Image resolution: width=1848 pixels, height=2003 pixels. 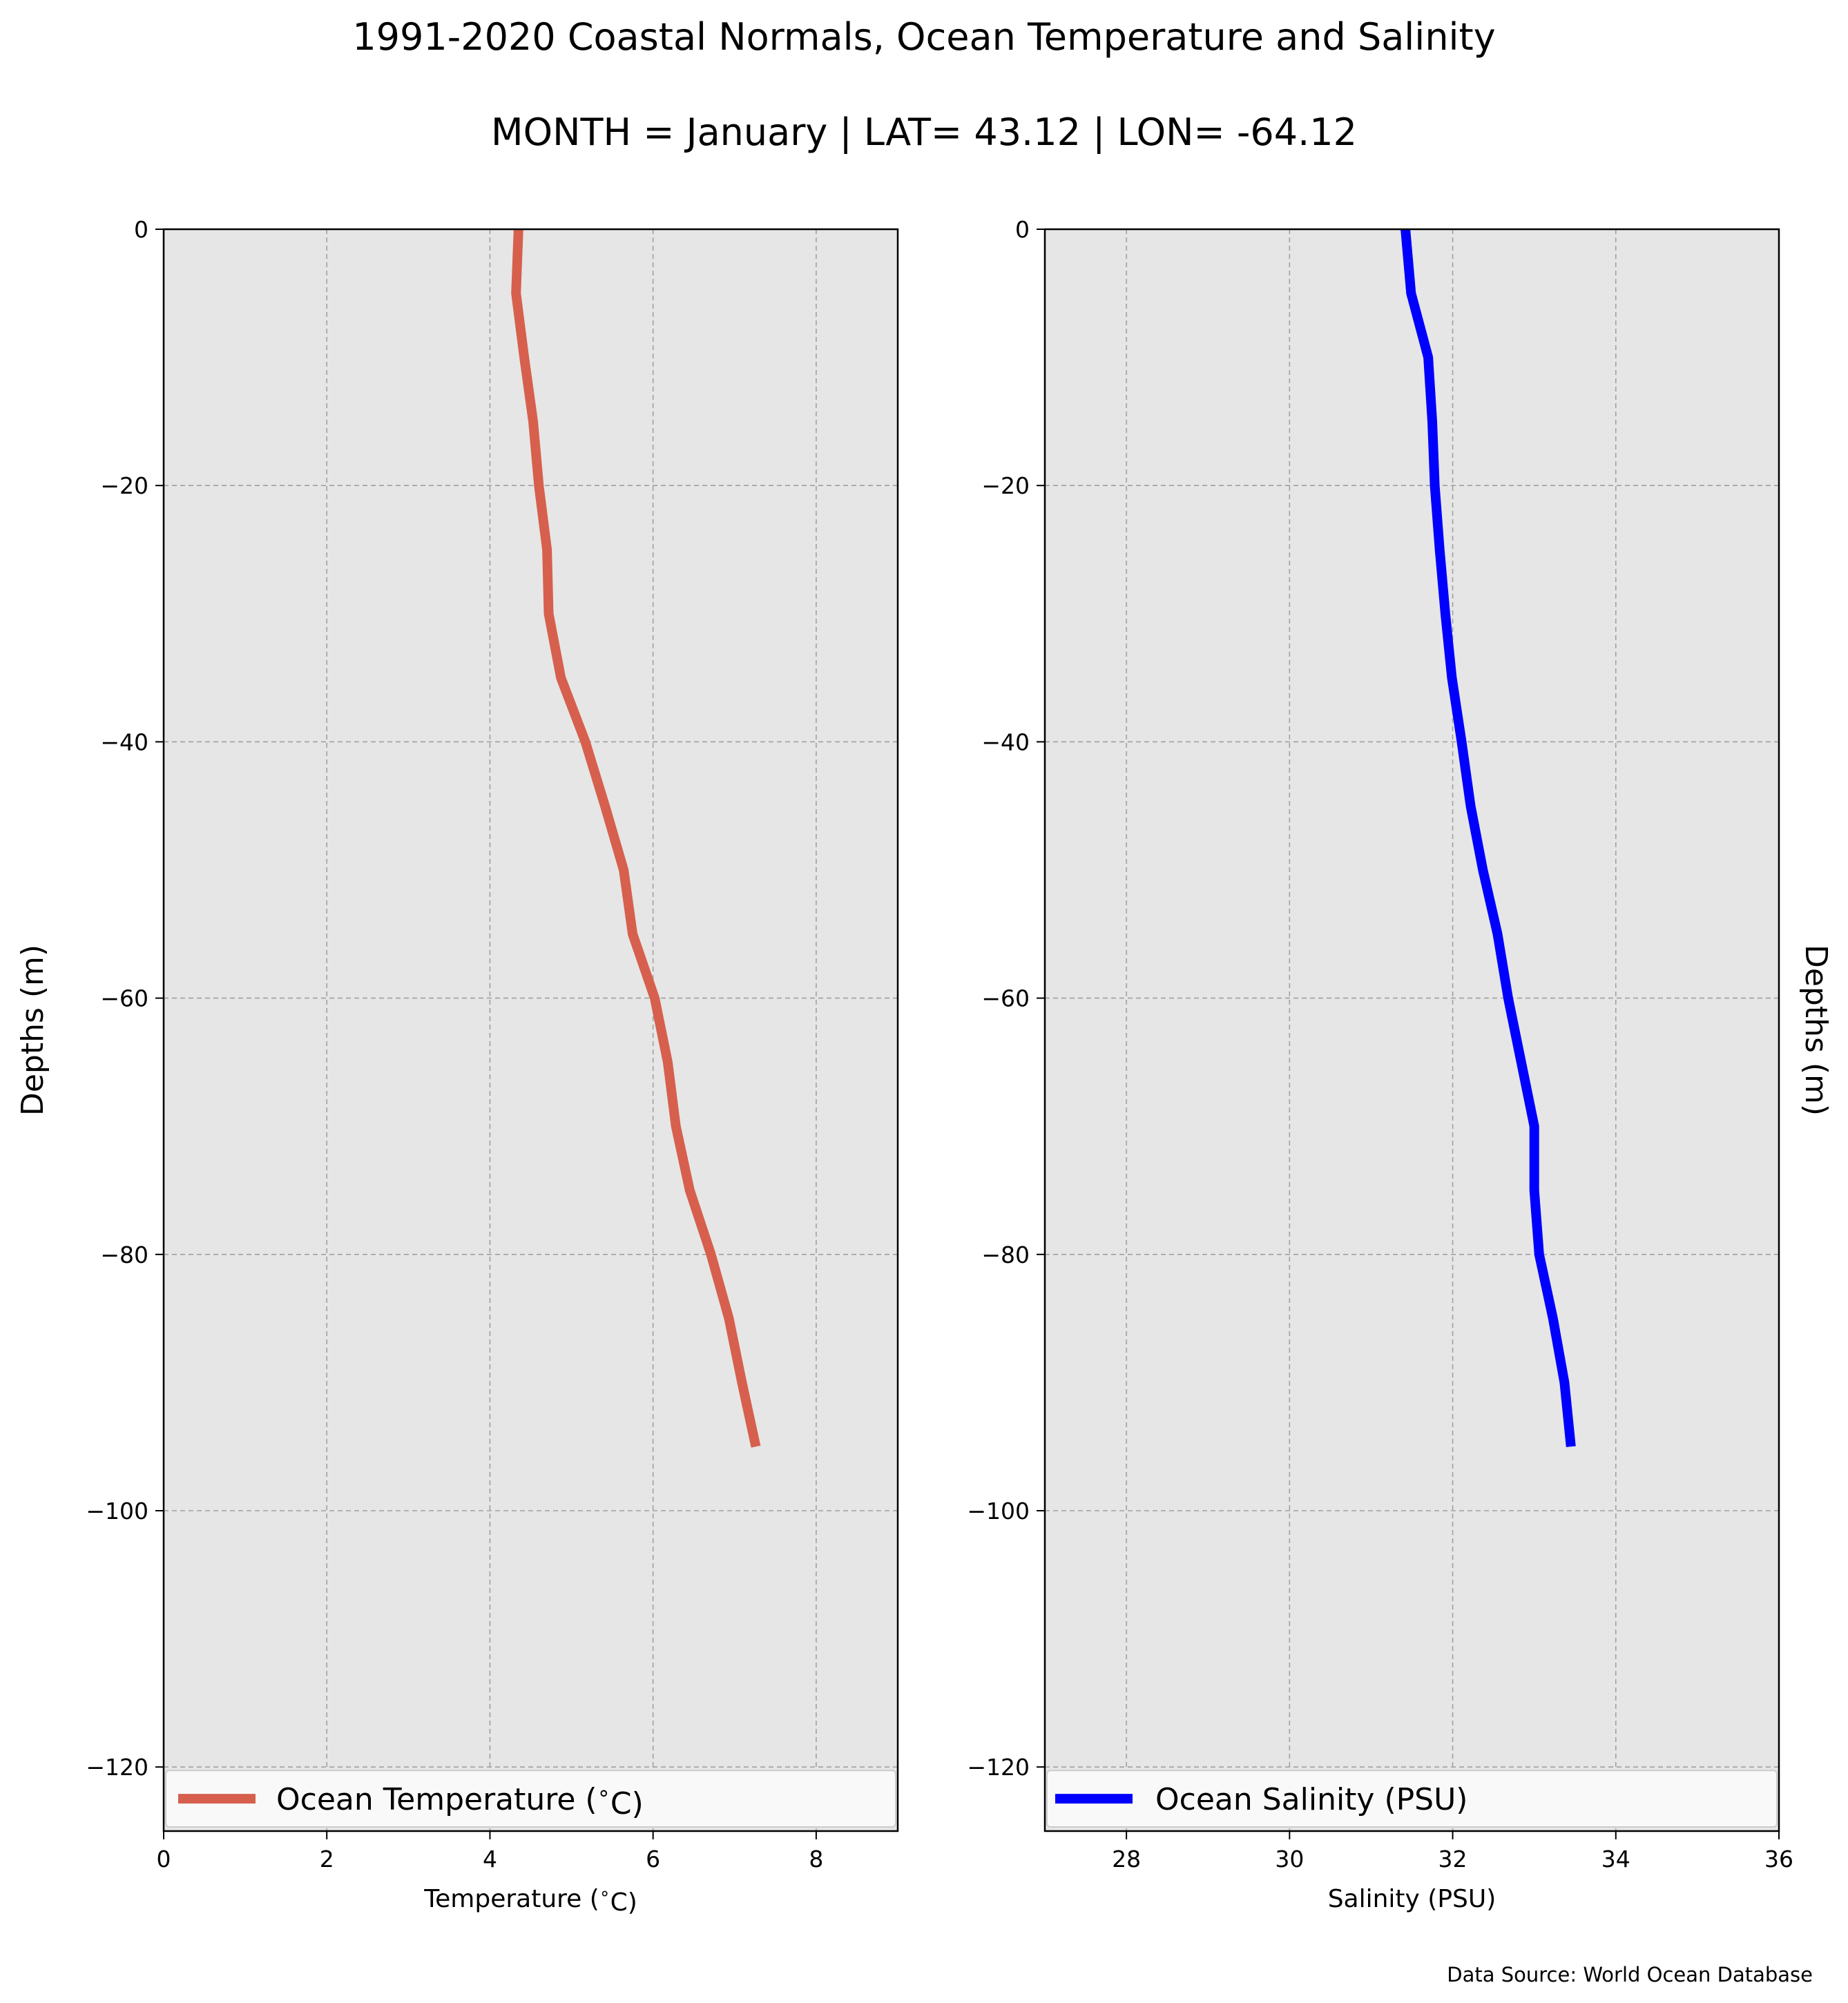 What do you see at coordinates (164, 1860) in the screenshot?
I see `x-tick-label: 0` at bounding box center [164, 1860].